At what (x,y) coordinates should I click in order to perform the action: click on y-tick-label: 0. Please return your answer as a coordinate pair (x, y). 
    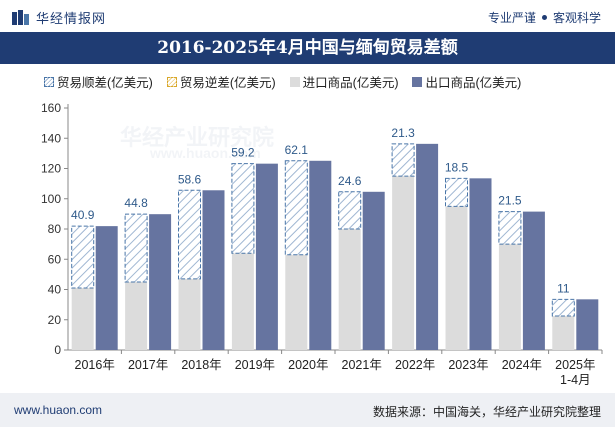
    Looking at the image, I should click on (57, 350).